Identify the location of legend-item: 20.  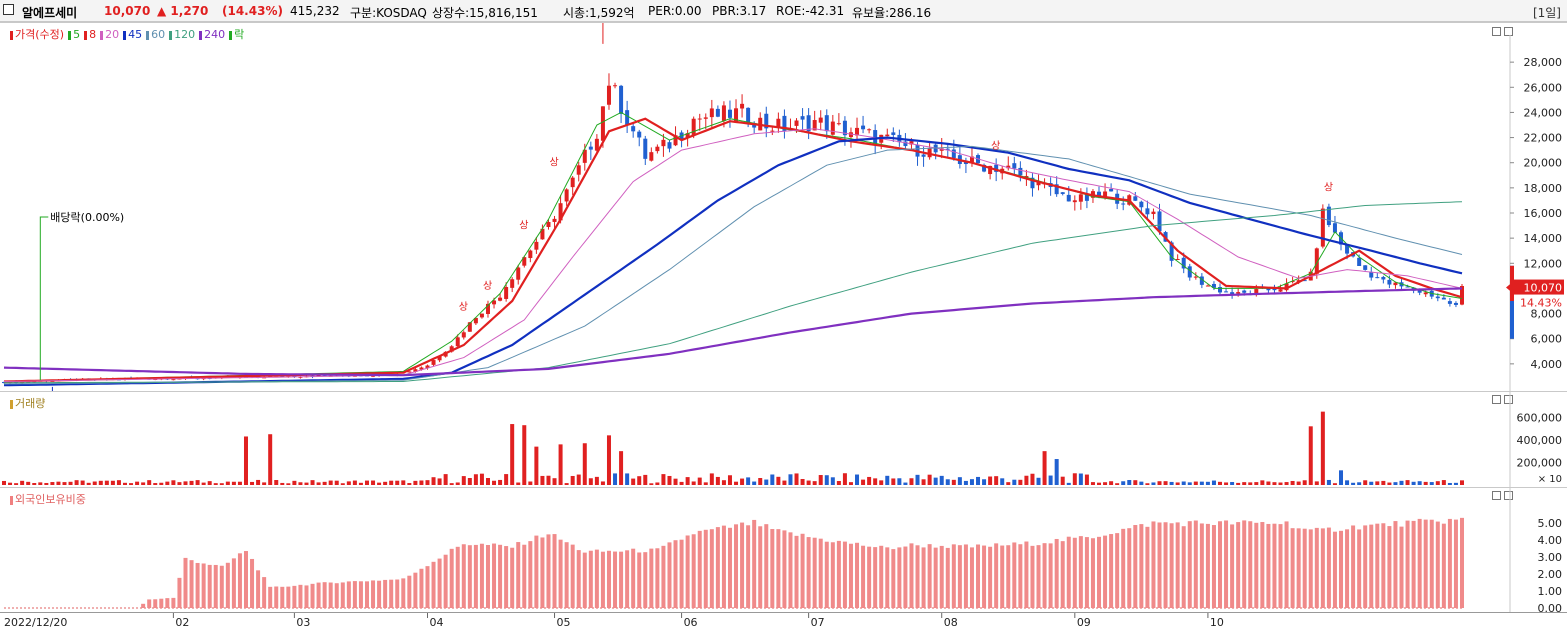
(112, 34).